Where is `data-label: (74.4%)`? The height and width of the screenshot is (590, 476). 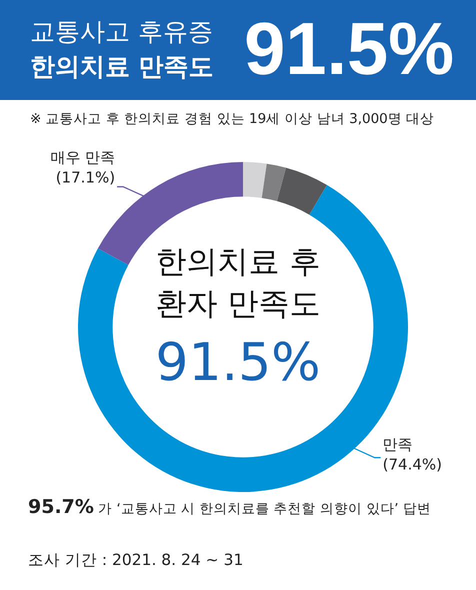 data-label: (74.4%) is located at coordinates (412, 465).